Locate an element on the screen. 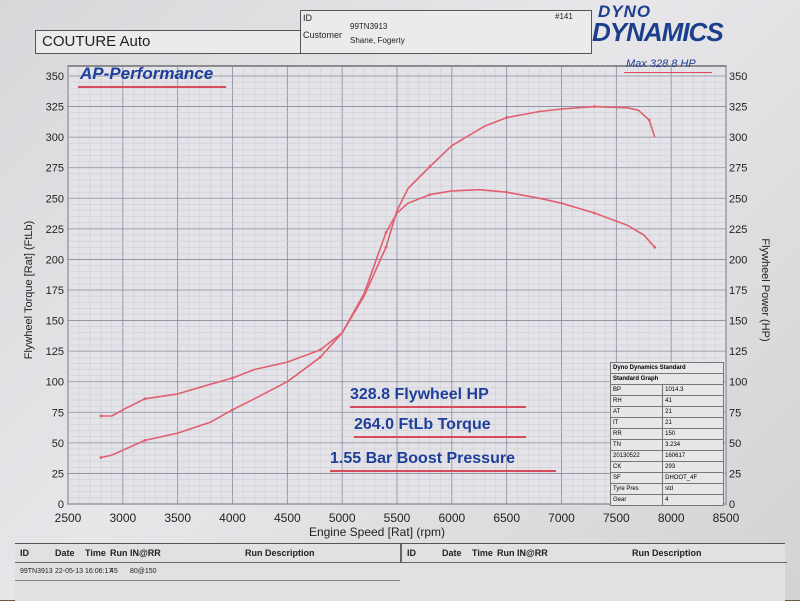 Image resolution: width=800 pixels, height=601 pixels. y-right-tick-label: 75 is located at coordinates (735, 413).